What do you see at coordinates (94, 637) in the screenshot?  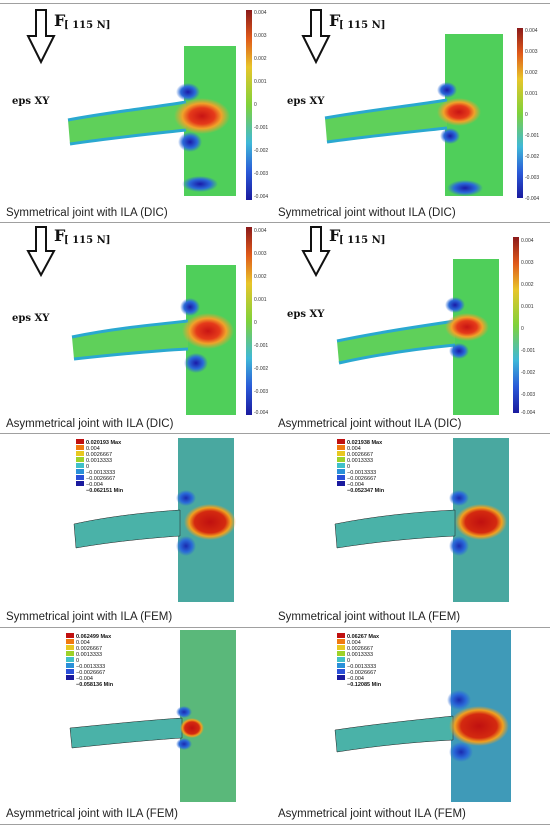 I see `fem-max-label: 0.062499 Max` at bounding box center [94, 637].